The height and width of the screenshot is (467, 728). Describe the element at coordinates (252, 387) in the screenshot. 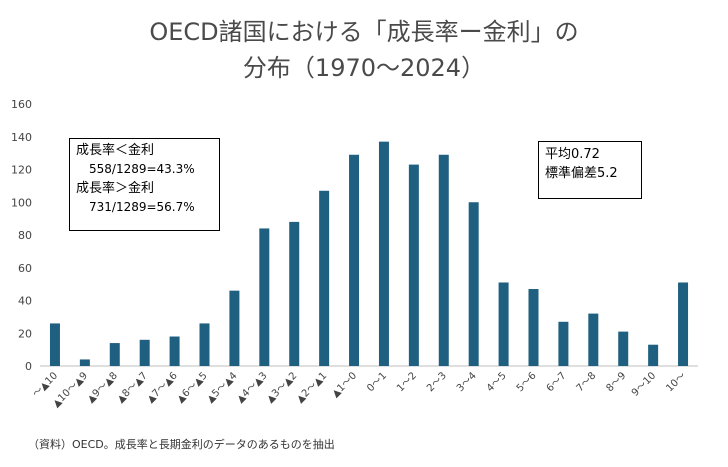

I see `x-tick-label: ▲4〜▲3` at that location.